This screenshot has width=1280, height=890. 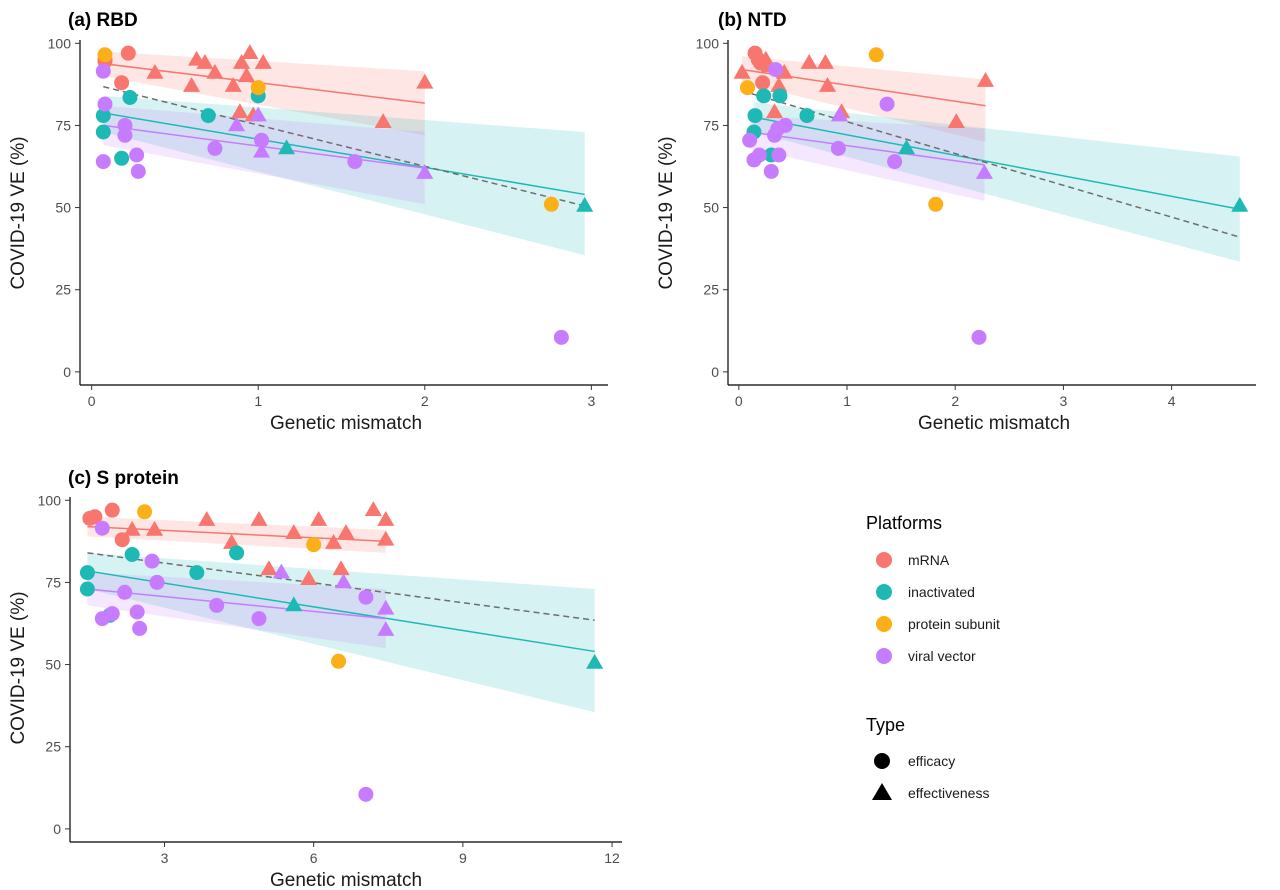 What do you see at coordinates (463, 858) in the screenshot?
I see `x-tick-label: 9` at bounding box center [463, 858].